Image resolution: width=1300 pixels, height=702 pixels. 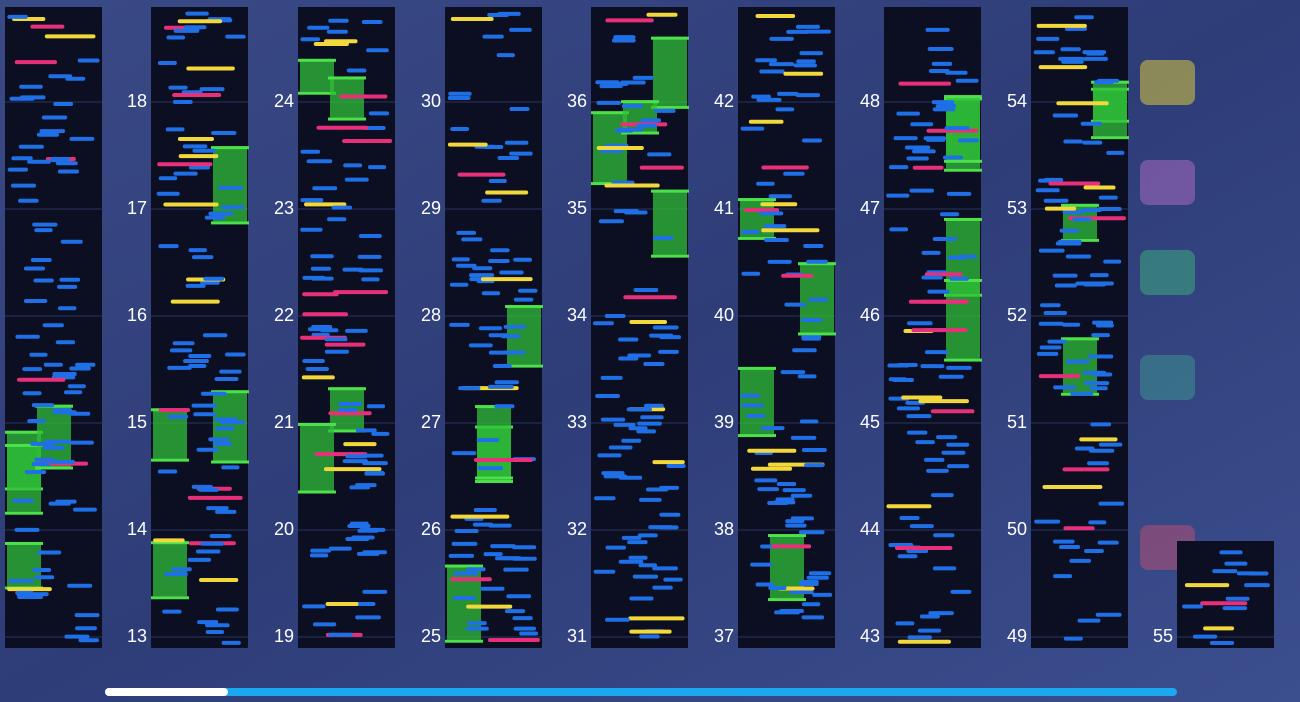 I want to click on measure-number: 52, so click(x=1017, y=315).